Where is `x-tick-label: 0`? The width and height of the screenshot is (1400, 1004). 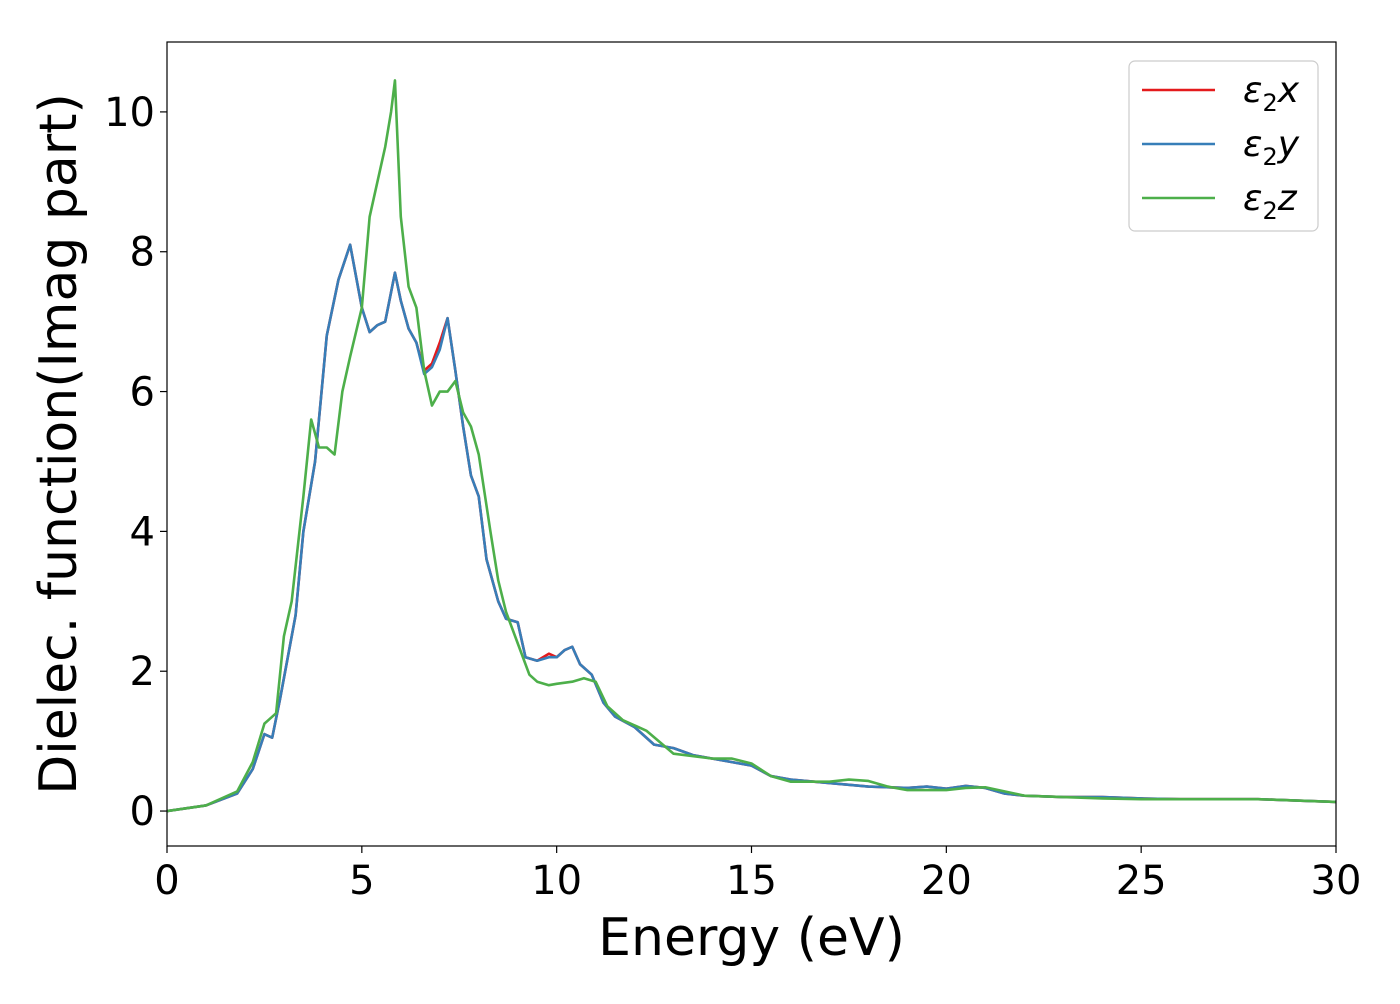
x-tick-label: 0 is located at coordinates (166, 881).